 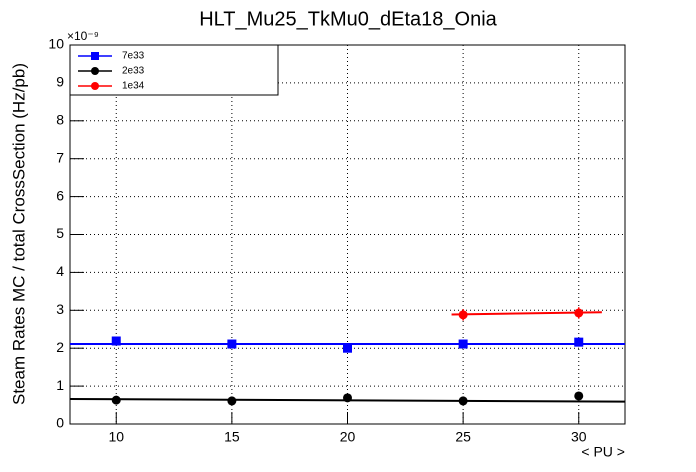 What do you see at coordinates (60, 309) in the screenshot?
I see `y-tick-label: 3` at bounding box center [60, 309].